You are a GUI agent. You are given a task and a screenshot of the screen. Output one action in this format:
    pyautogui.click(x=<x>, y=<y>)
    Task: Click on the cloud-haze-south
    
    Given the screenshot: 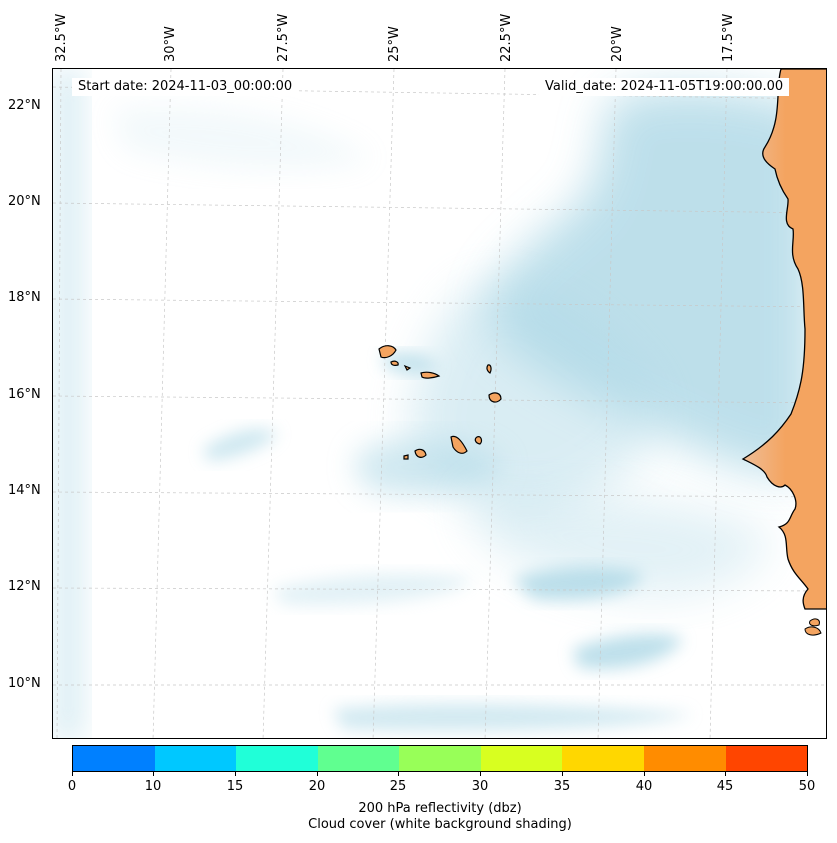 What is the action you would take?
    pyautogui.click(x=621, y=543)
    